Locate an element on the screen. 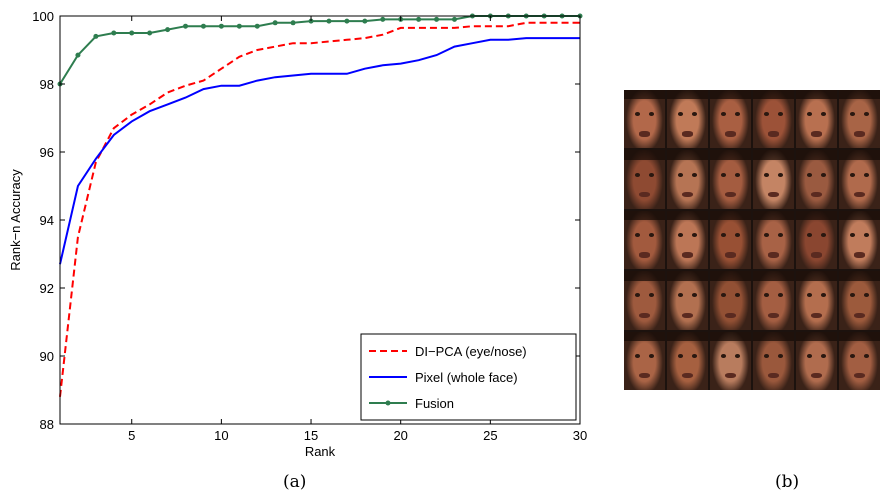  x-tick-label: 30 is located at coordinates (580, 435).